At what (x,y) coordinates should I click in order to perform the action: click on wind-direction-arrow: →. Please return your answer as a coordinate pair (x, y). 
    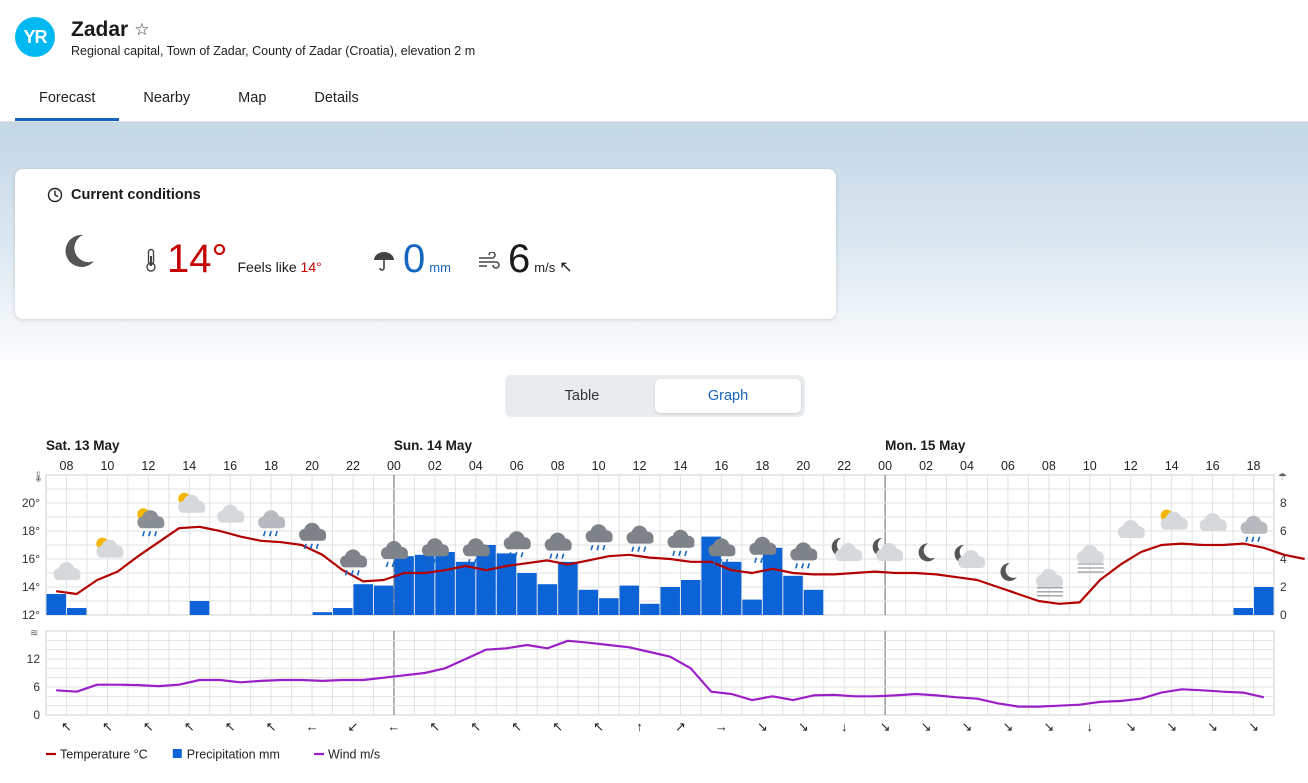
    Looking at the image, I should click on (721, 726).